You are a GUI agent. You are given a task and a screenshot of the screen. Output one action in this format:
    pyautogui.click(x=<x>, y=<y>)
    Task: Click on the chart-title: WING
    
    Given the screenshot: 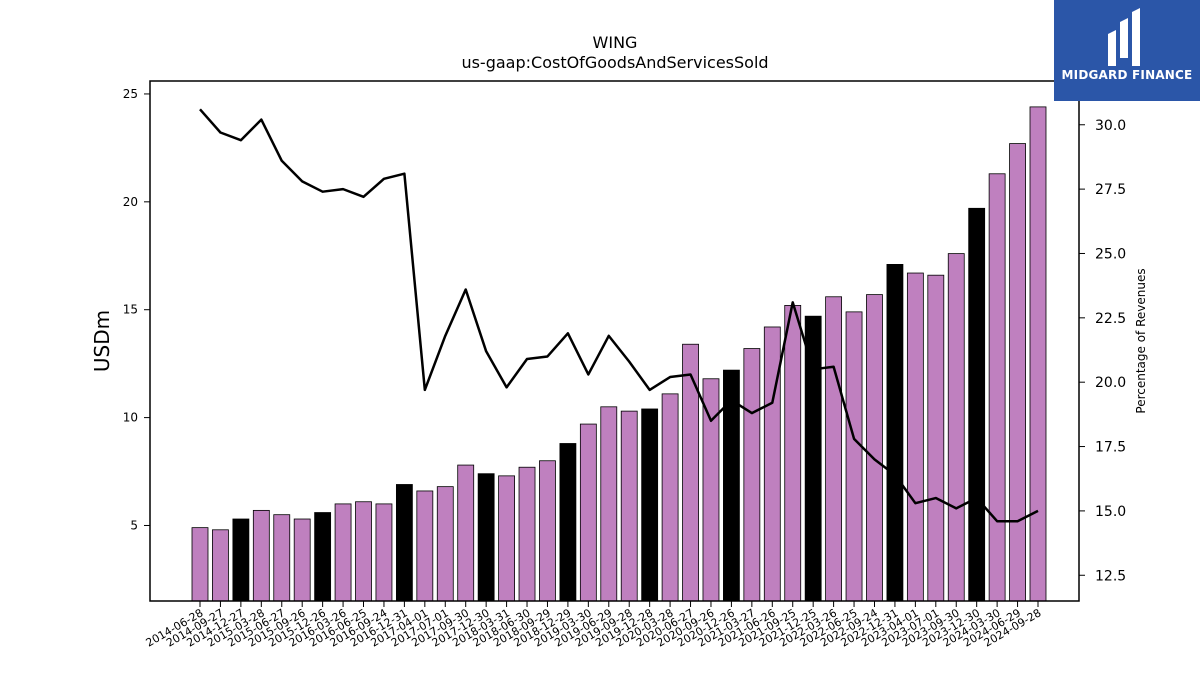 What is the action you would take?
    pyautogui.click(x=615, y=42)
    